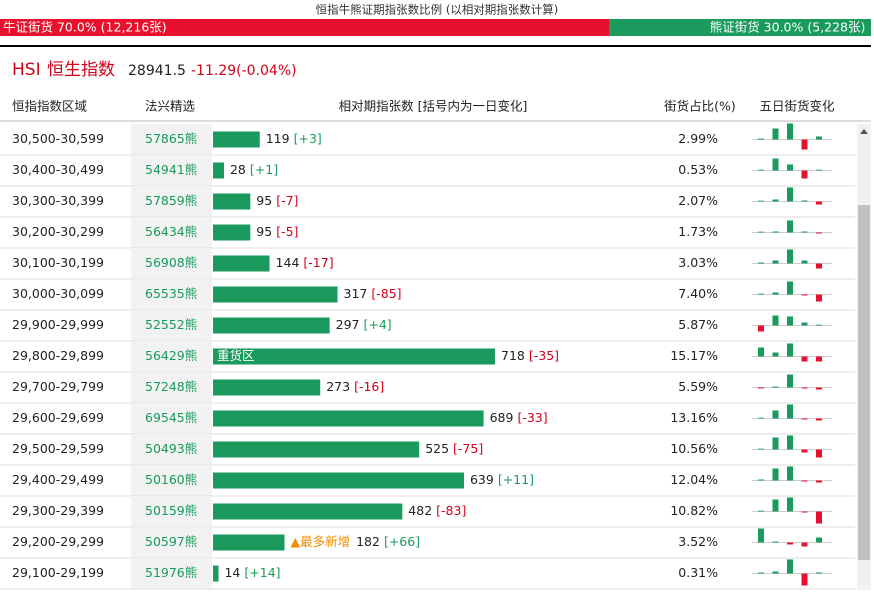 The image size is (874, 596). What do you see at coordinates (435, 107) in the screenshot?
I see `table-header` at bounding box center [435, 107].